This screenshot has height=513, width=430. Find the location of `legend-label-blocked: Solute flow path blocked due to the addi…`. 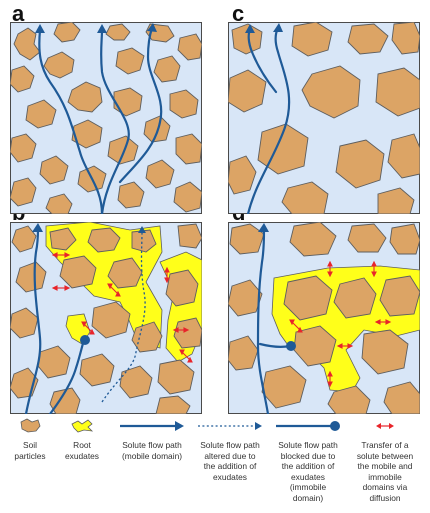

legend-label-blocked: Solute flow path blocked due to the addi… is located at coordinates (308, 471).